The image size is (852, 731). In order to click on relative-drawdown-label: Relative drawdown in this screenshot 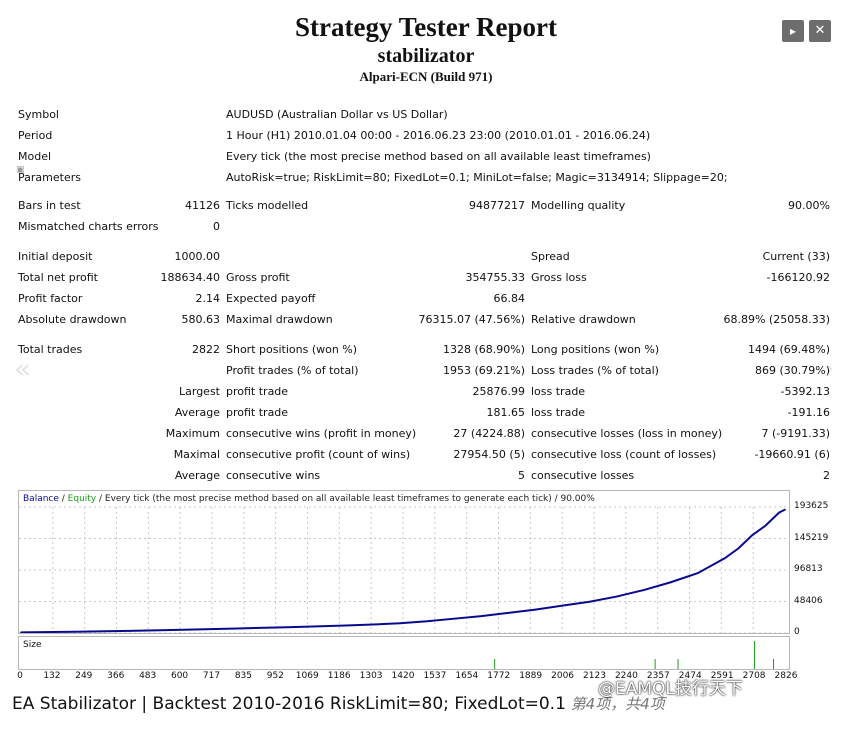, I will do `click(583, 319)`.